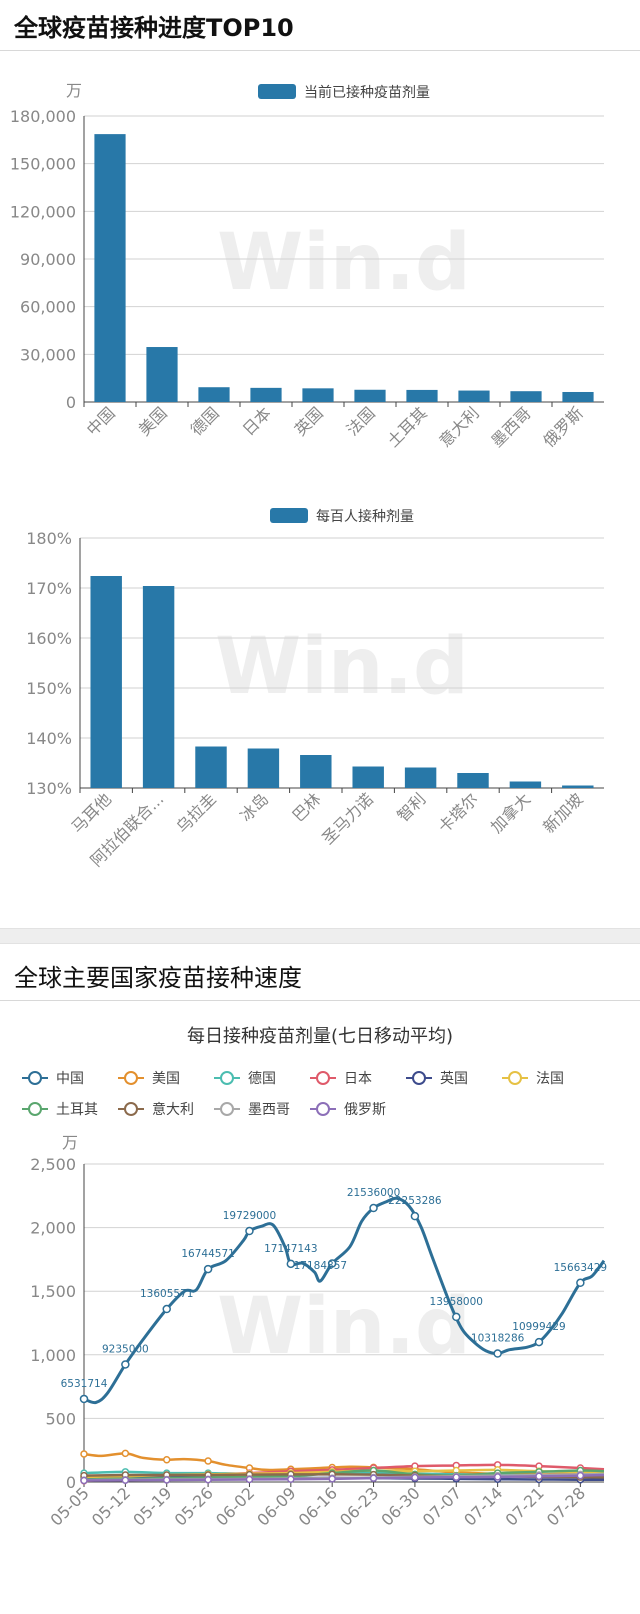  I want to click on legend-label: 当前已接种疫苗剂量, so click(367, 92).